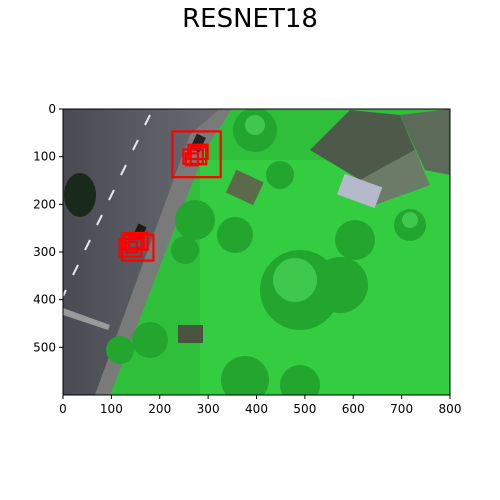 The height and width of the screenshot is (500, 500). What do you see at coordinates (44, 204) in the screenshot?
I see `y-tick-label: 200` at bounding box center [44, 204].